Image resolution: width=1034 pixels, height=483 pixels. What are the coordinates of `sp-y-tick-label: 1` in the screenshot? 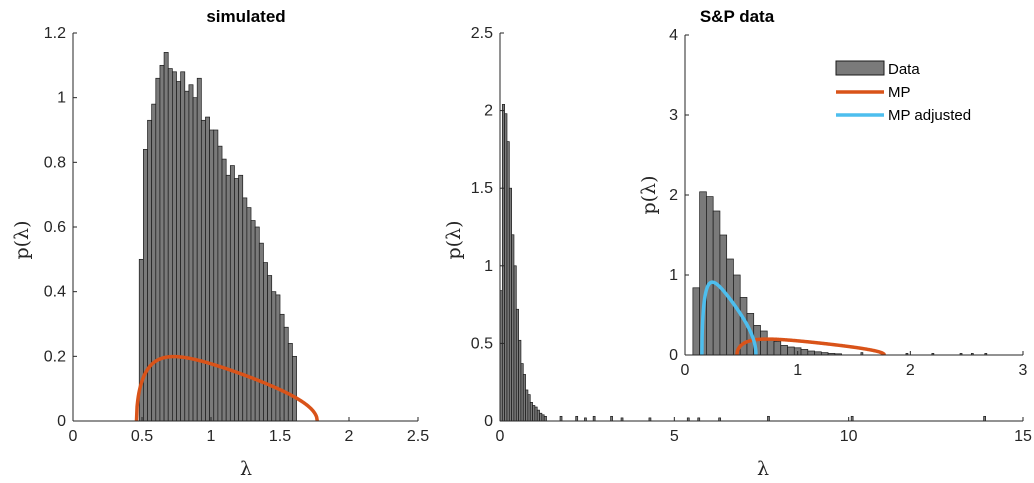 It's located at (488, 266).